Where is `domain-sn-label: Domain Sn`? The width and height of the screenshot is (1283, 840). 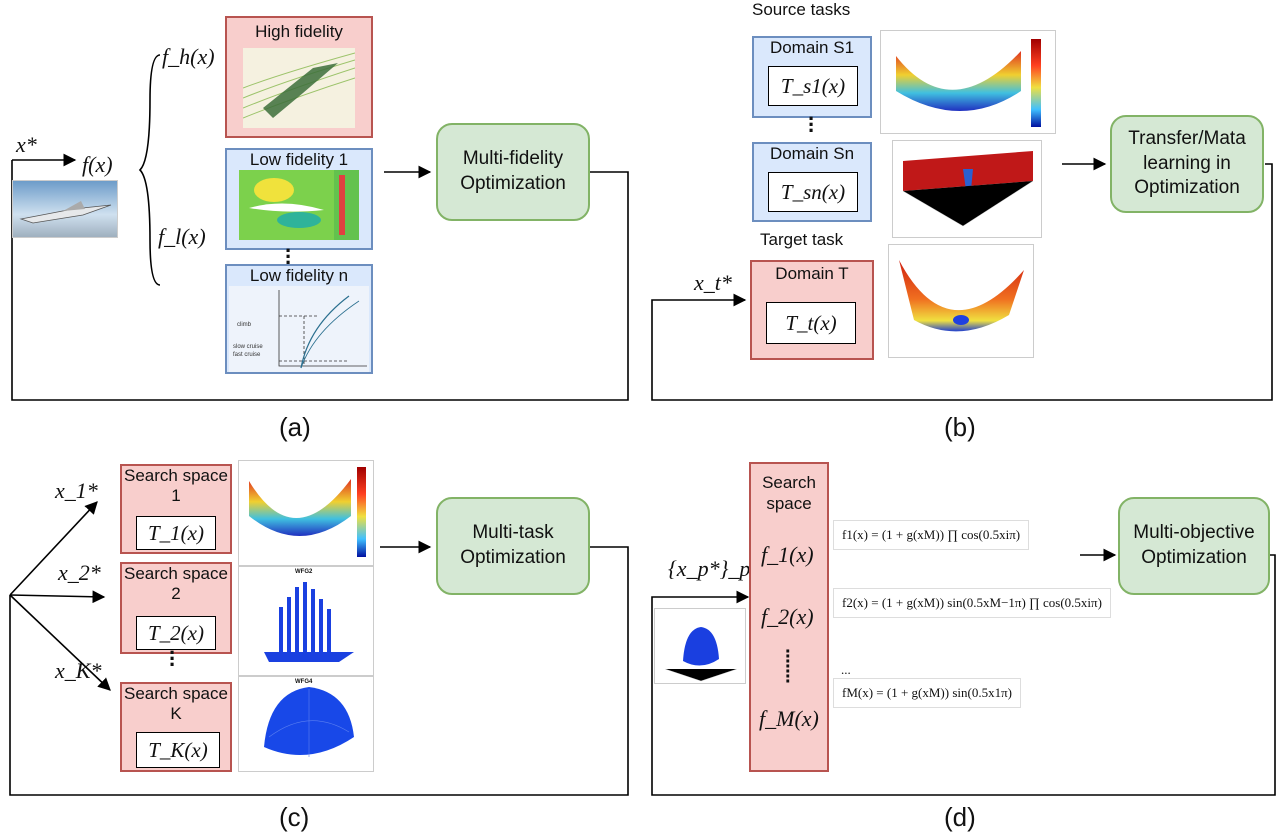
domain-sn-label: Domain Sn is located at coordinates (812, 153).